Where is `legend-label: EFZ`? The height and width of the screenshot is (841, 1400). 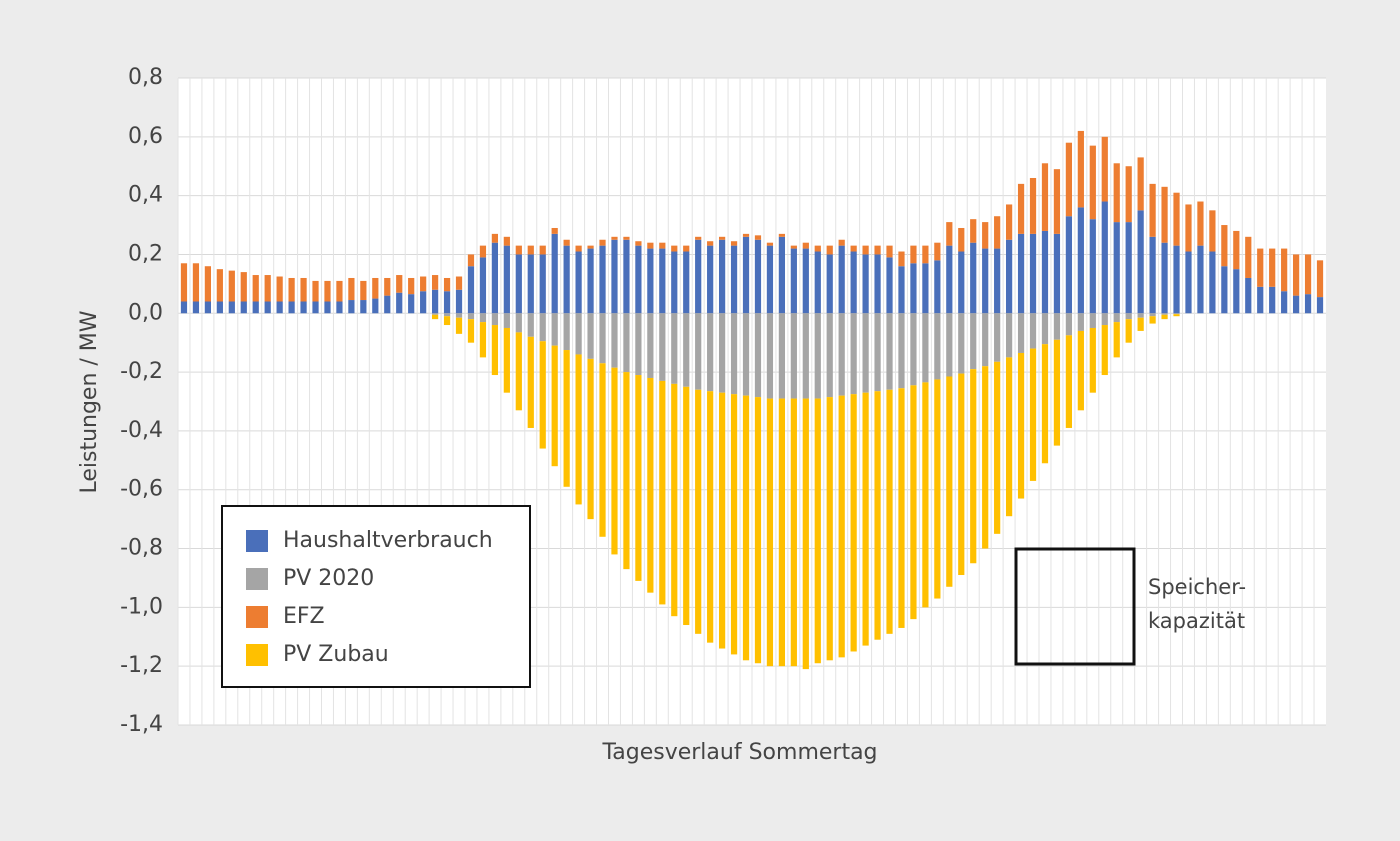
legend-label: EFZ is located at coordinates (304, 616).